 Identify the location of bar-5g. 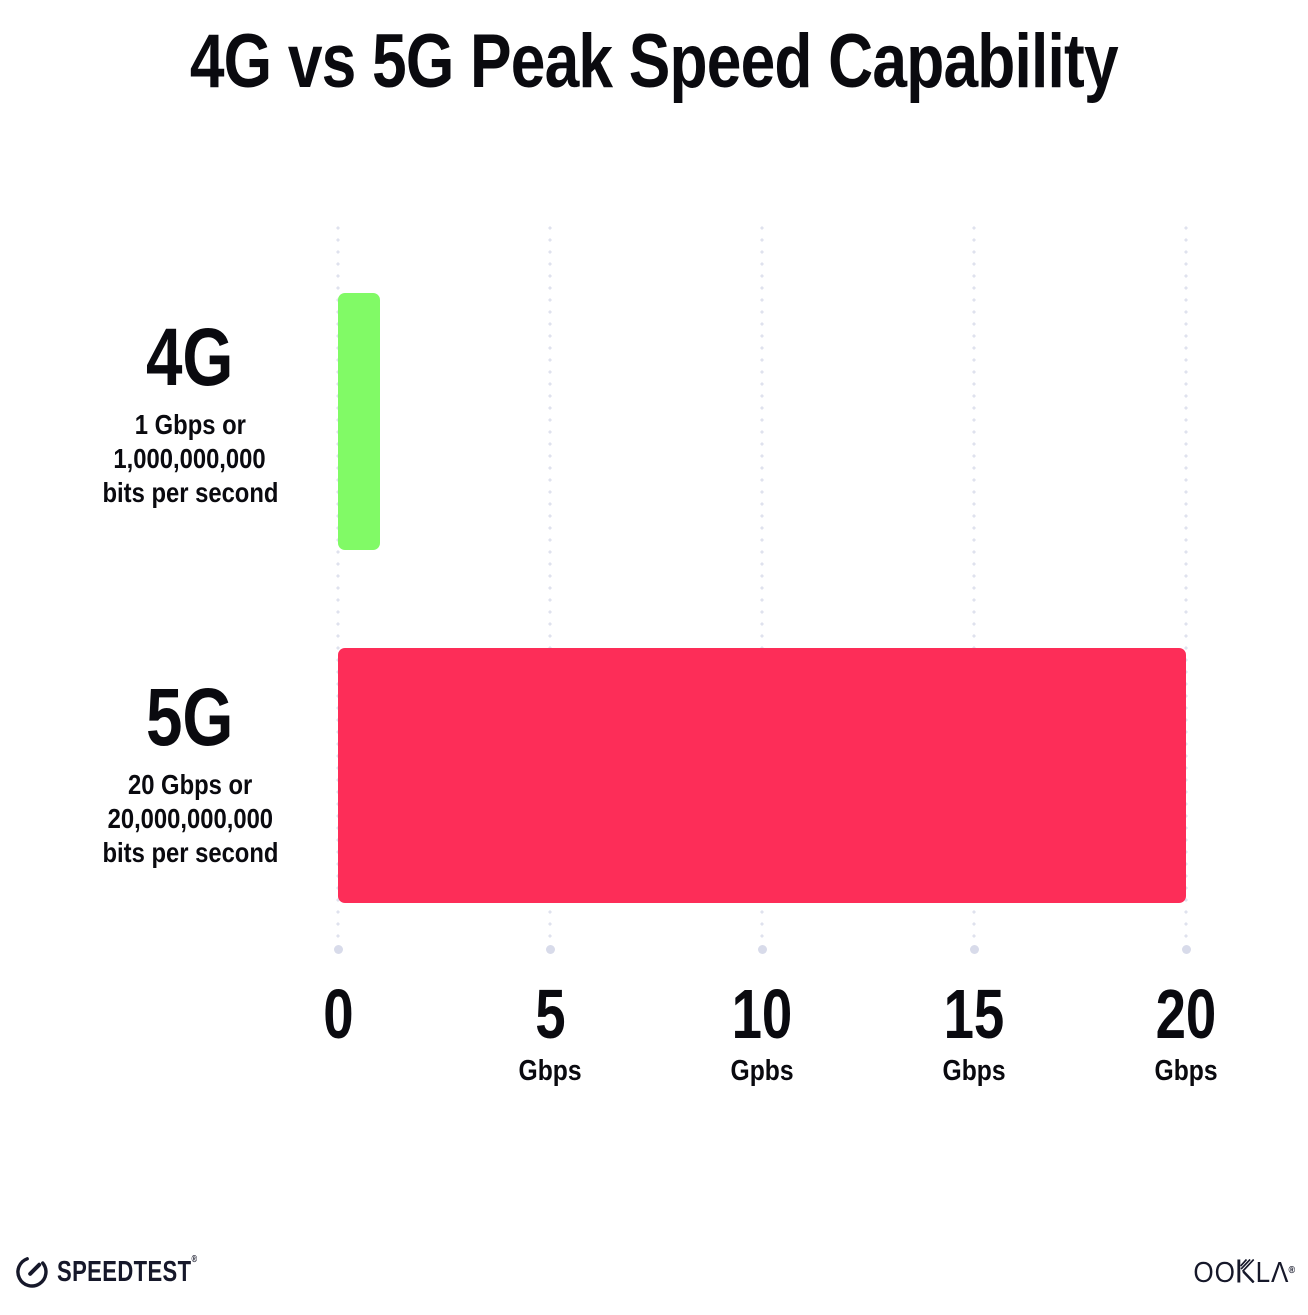
(762, 775).